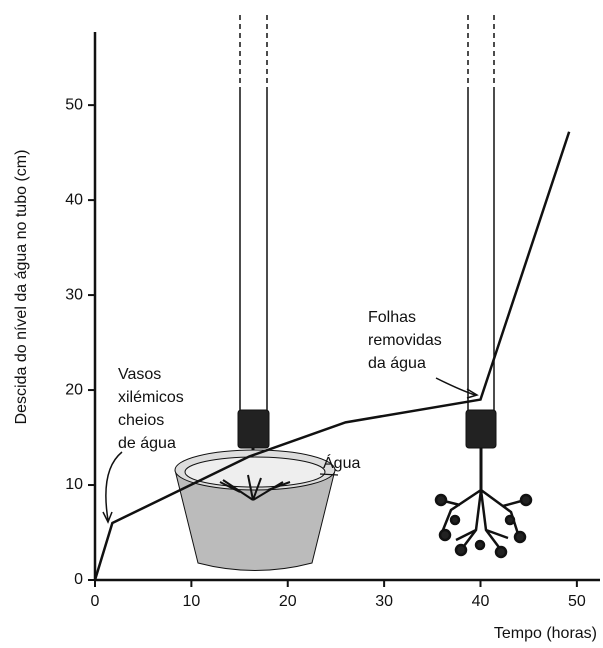  Describe the element at coordinates (78, 579) in the screenshot. I see `y-tick-label: 0` at that location.